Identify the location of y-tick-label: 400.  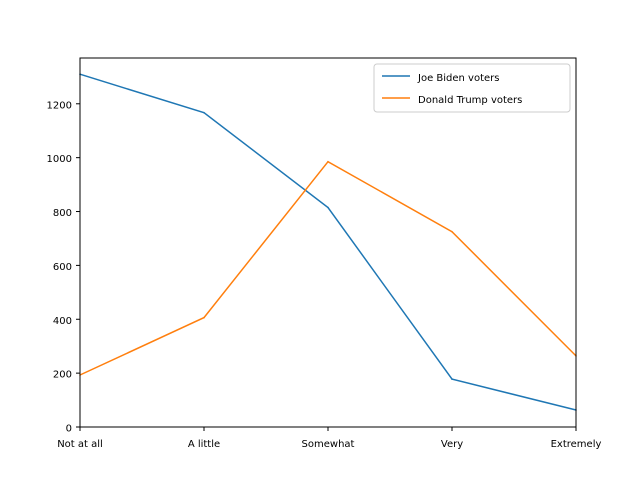
(62, 321).